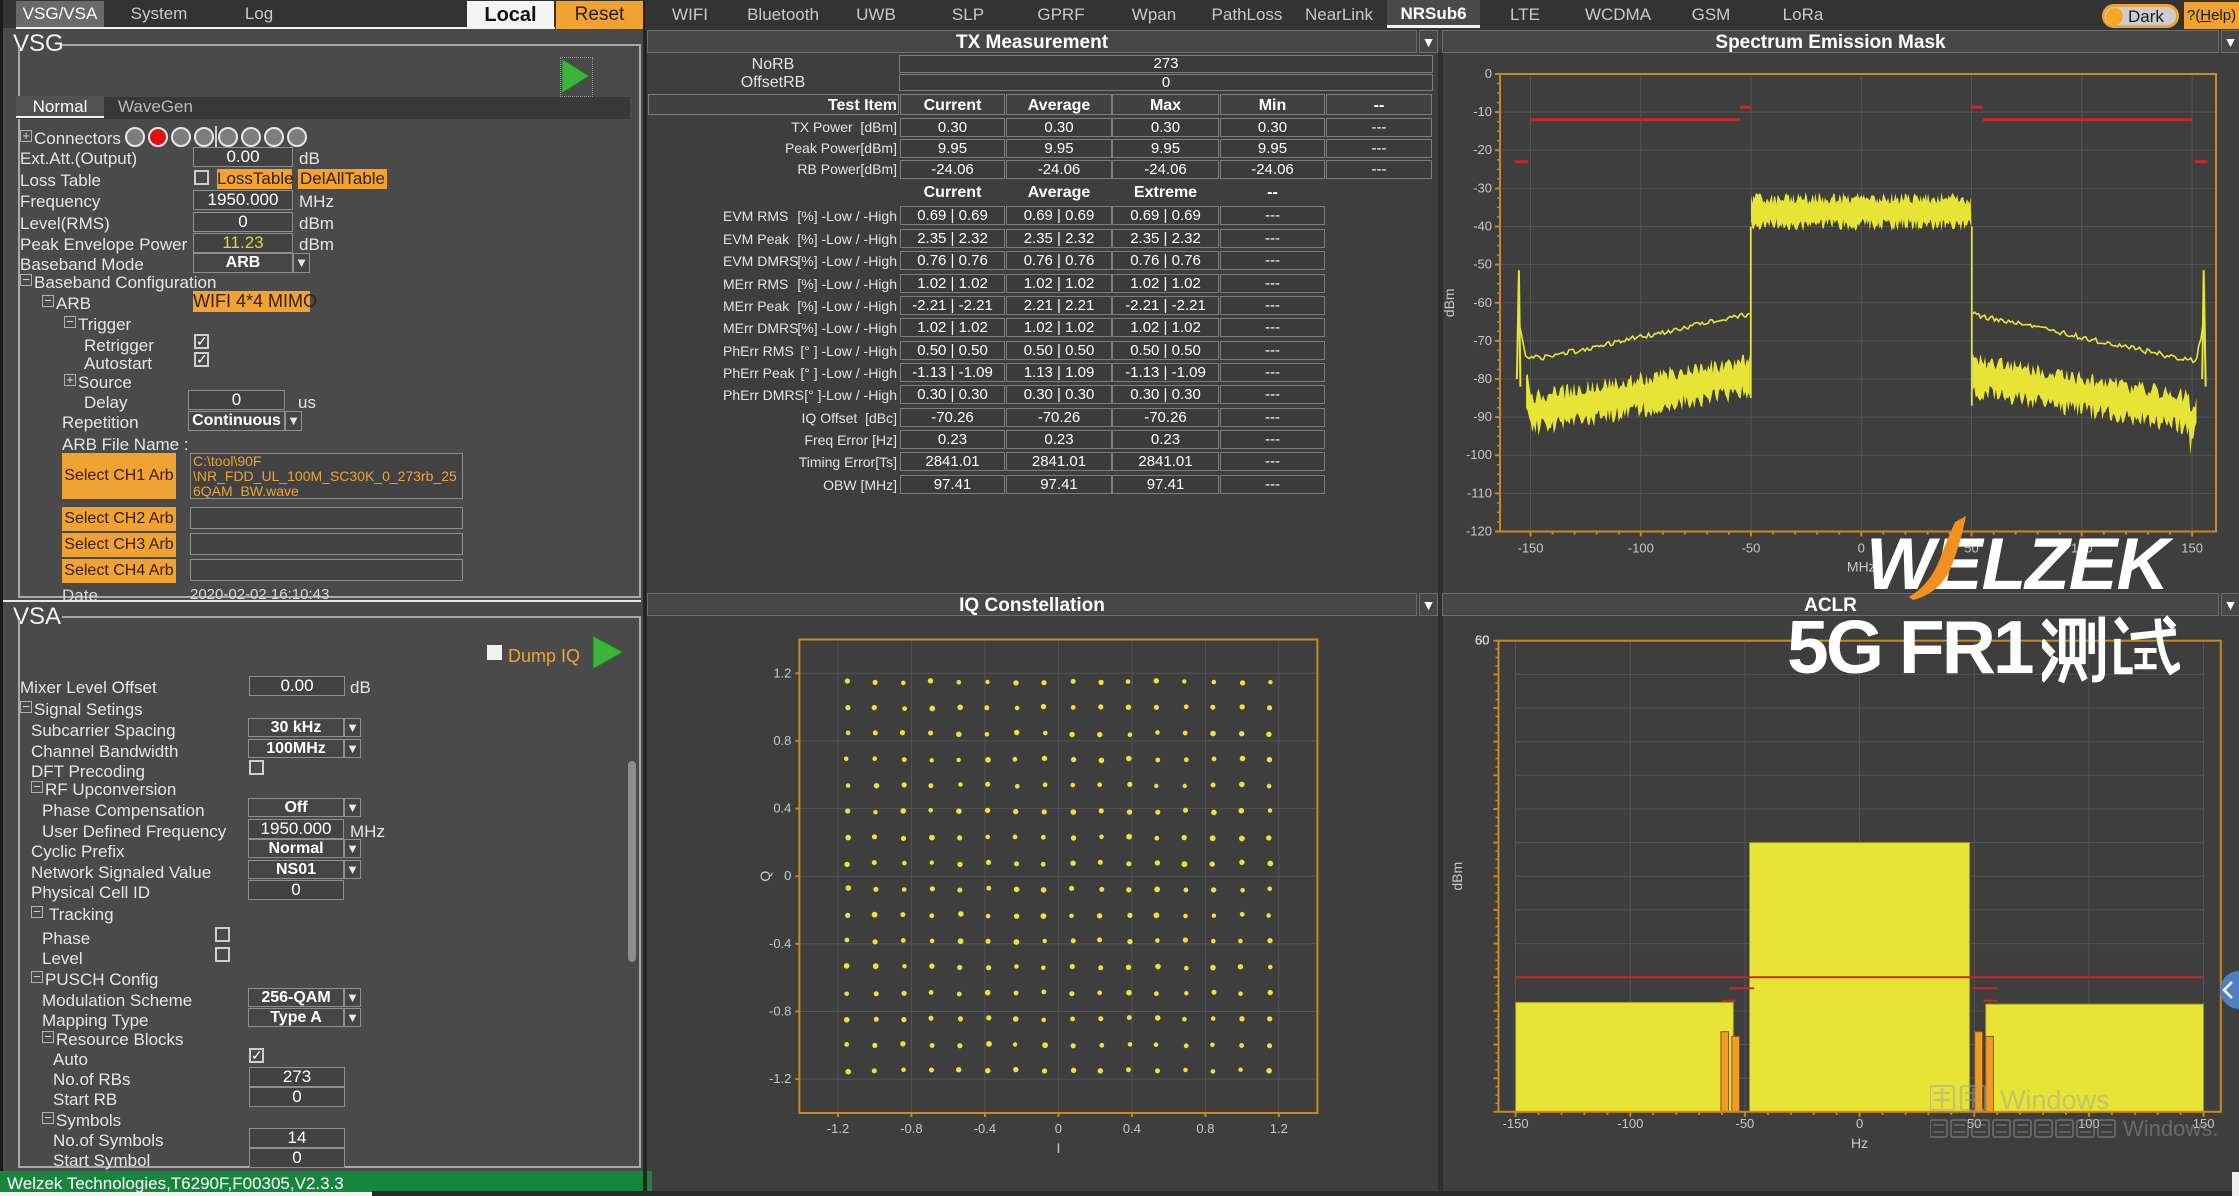  Describe the element at coordinates (1482, 416) in the screenshot. I see `svg-text: -90` at that location.